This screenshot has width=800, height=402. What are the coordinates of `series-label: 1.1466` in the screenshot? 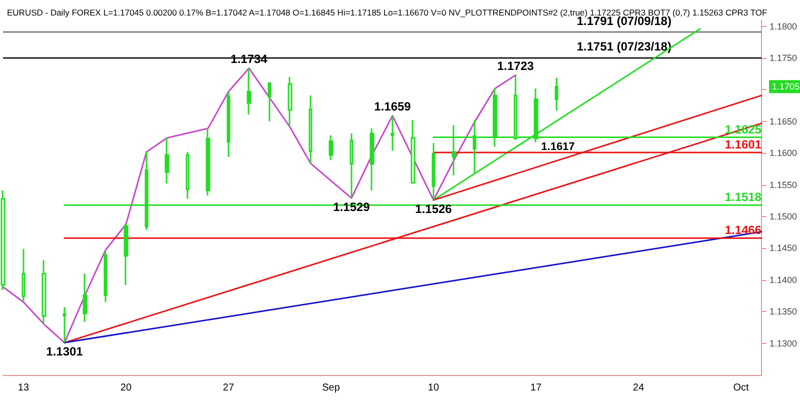 It's located at (743, 230).